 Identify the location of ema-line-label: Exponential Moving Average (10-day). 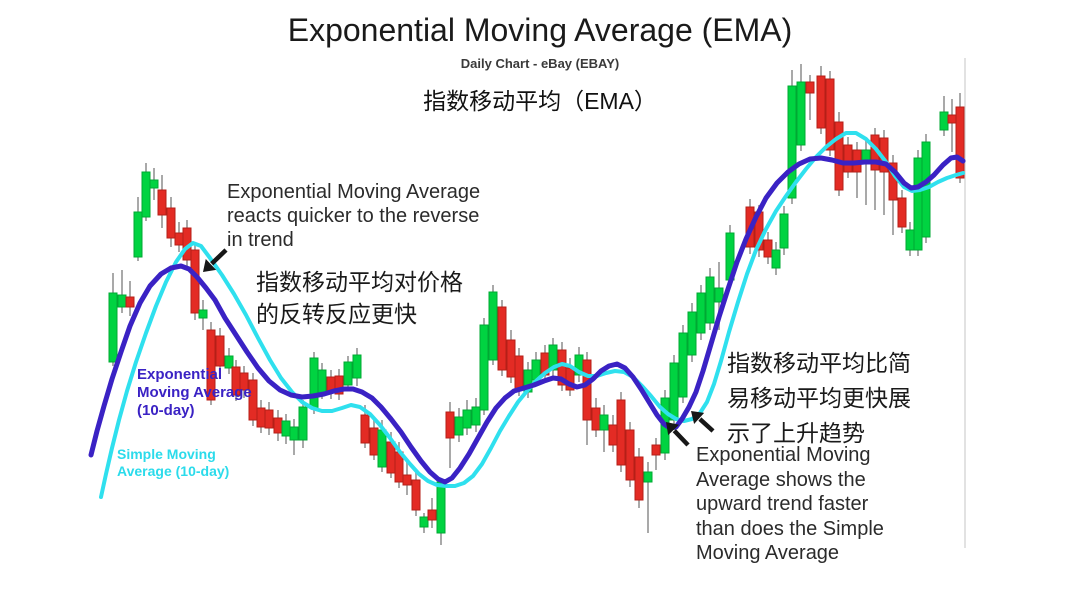
(194, 393).